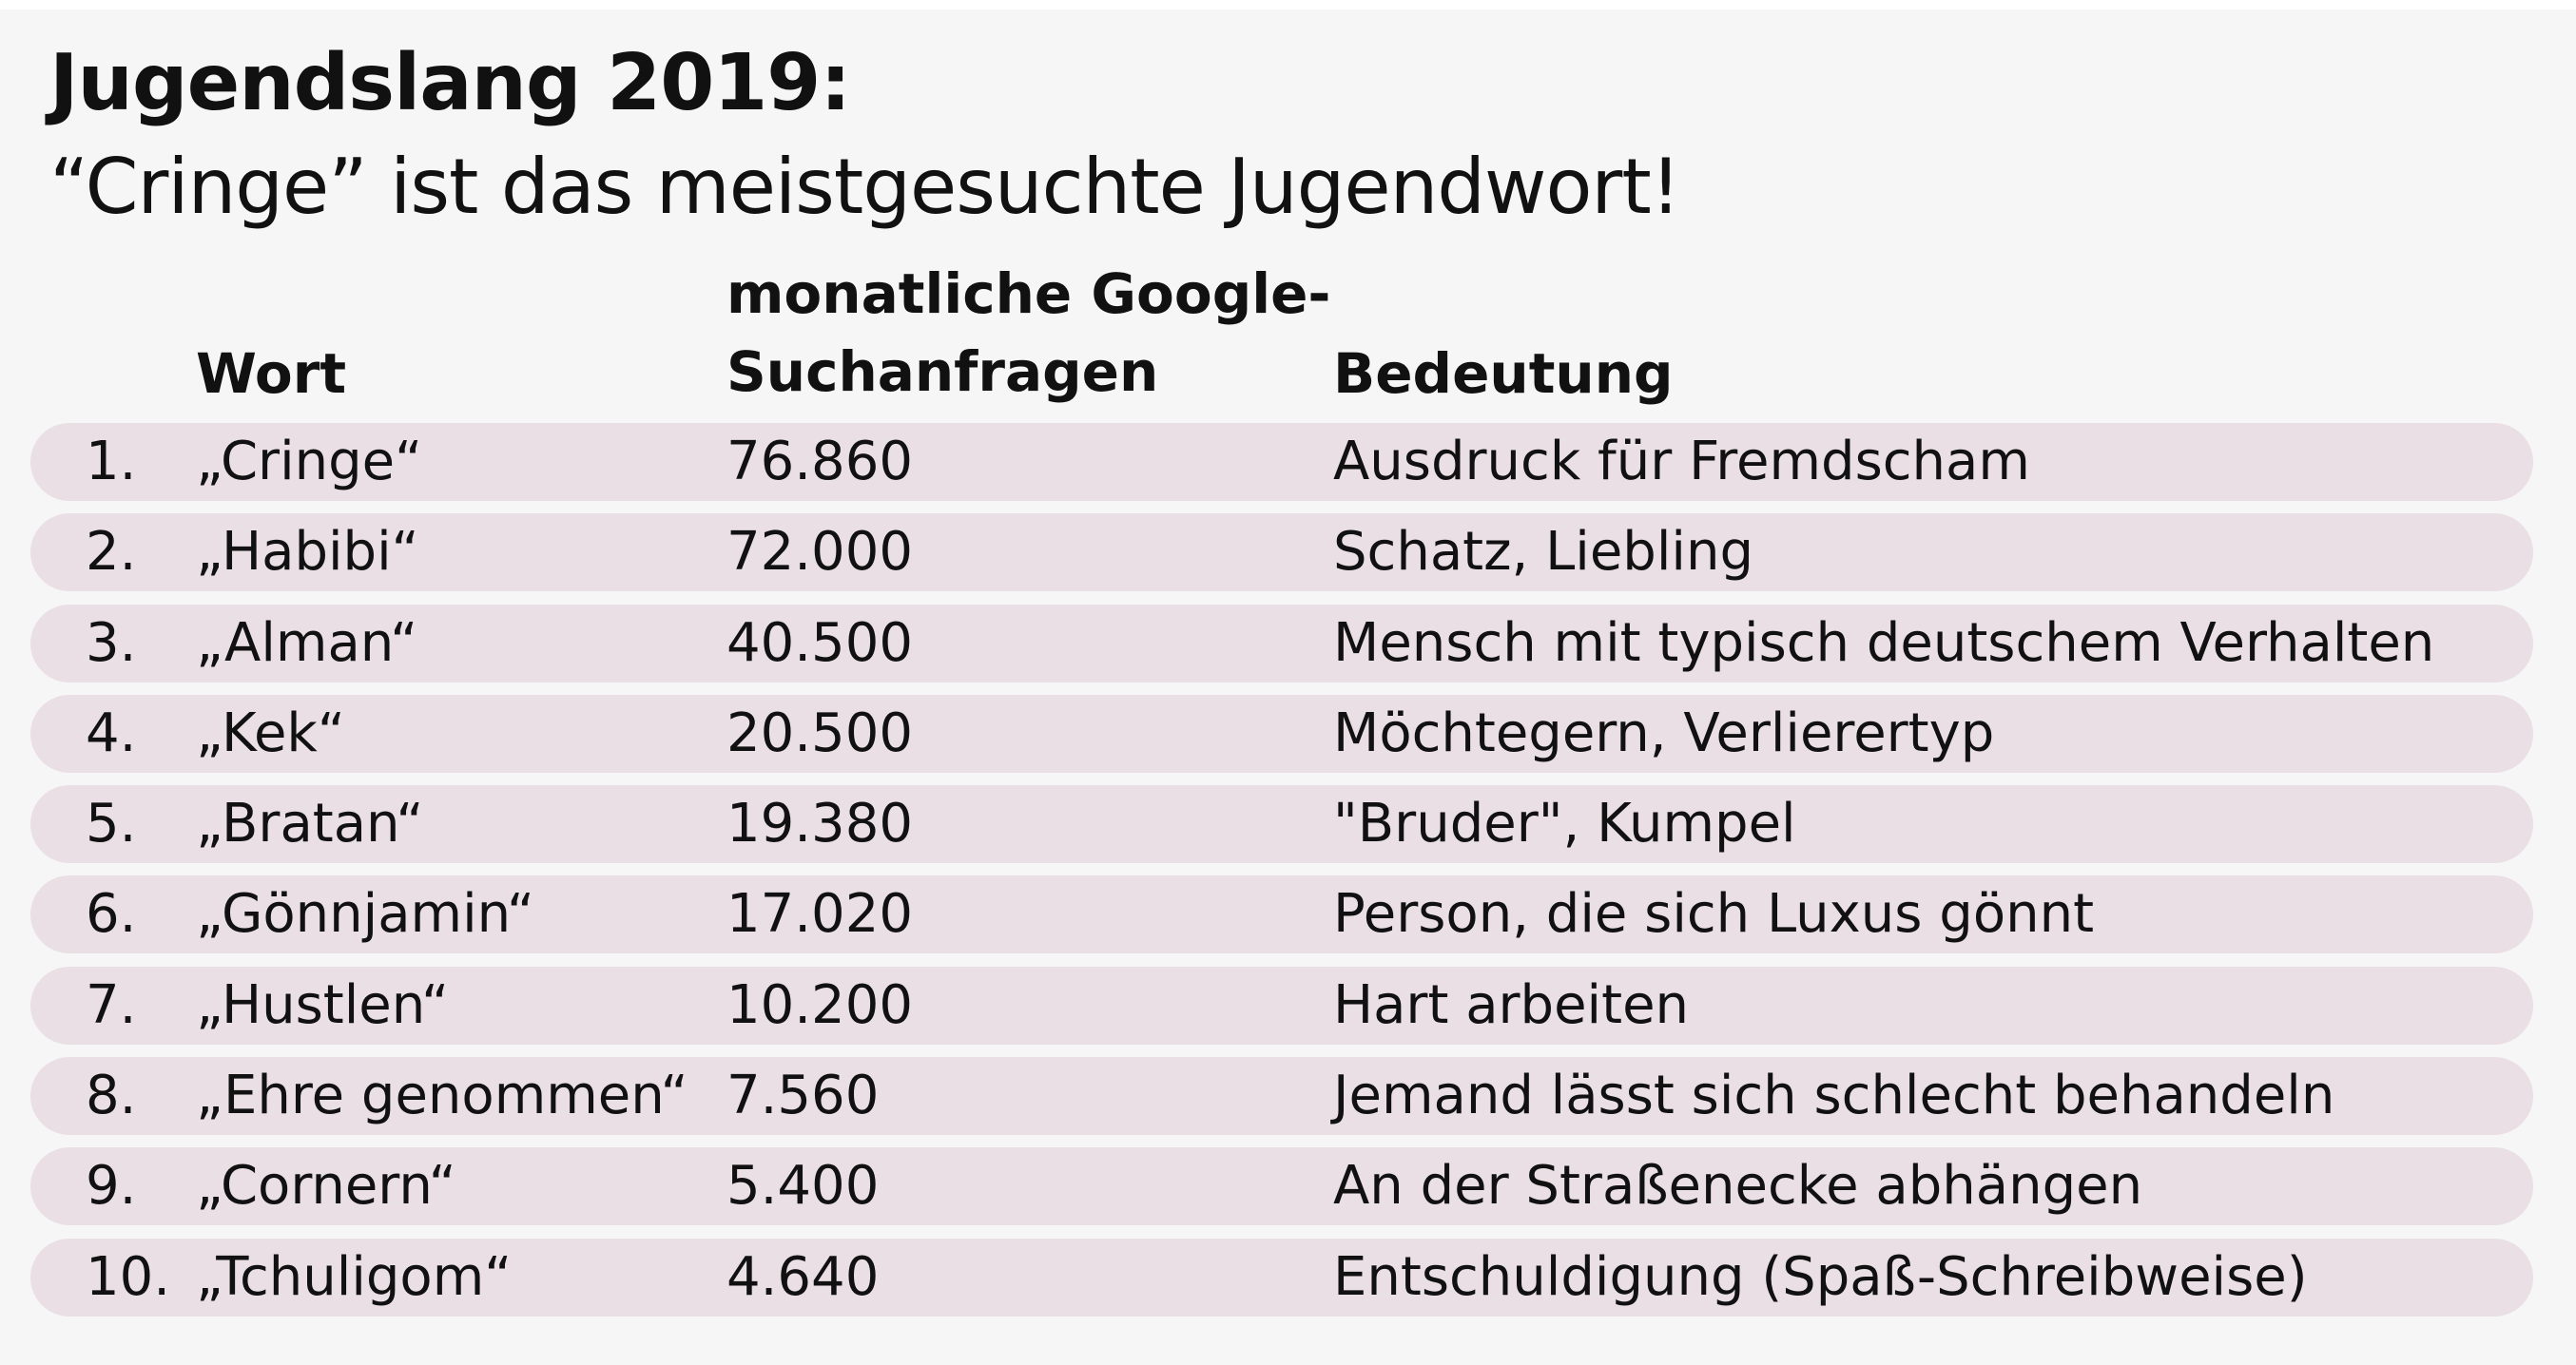  Describe the element at coordinates (819, 824) in the screenshot. I see `search-volume-cell: 19.380` at that location.